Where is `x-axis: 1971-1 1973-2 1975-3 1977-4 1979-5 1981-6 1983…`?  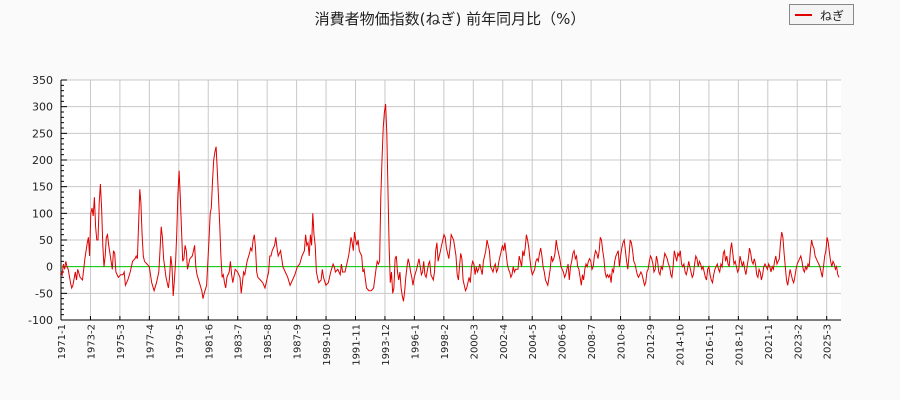 x-axis: 1971-1 1973-2 1975-3 1977-4 1979-5 1981-6 1983… is located at coordinates (449, 341).